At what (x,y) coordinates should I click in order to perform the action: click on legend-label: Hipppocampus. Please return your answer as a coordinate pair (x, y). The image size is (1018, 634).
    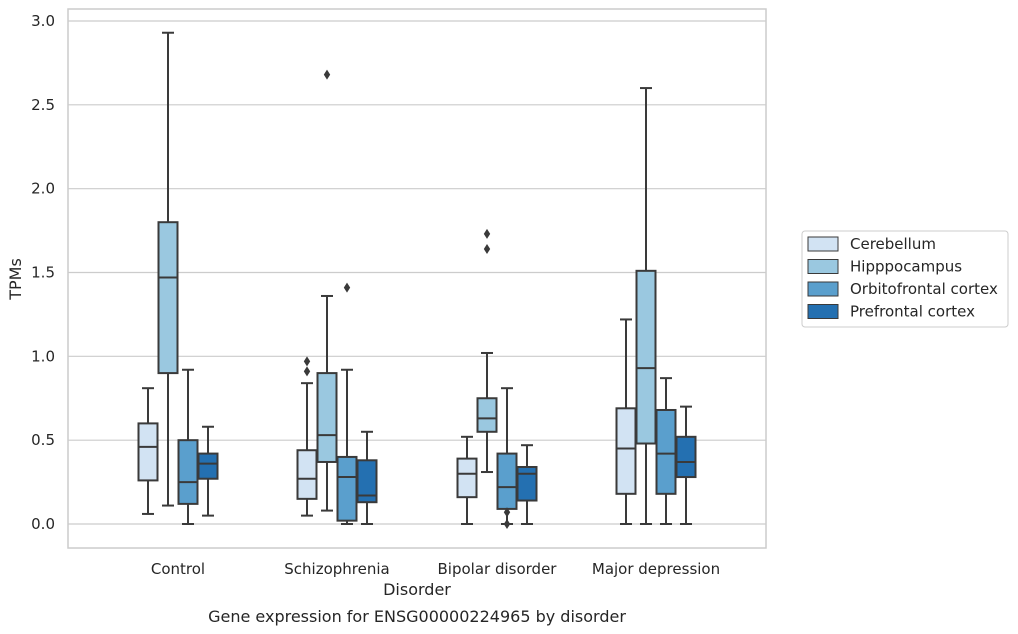
    Looking at the image, I should click on (906, 267).